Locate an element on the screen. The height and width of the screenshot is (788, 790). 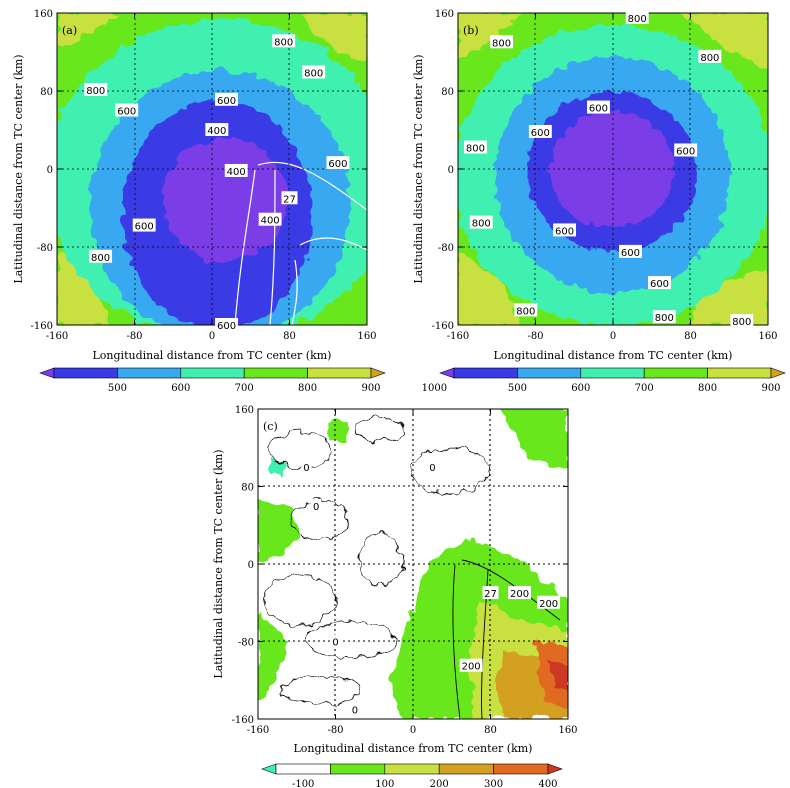
panel-b-ylabel: Latitudinal distance from TC center (km) is located at coordinates (418, 168).